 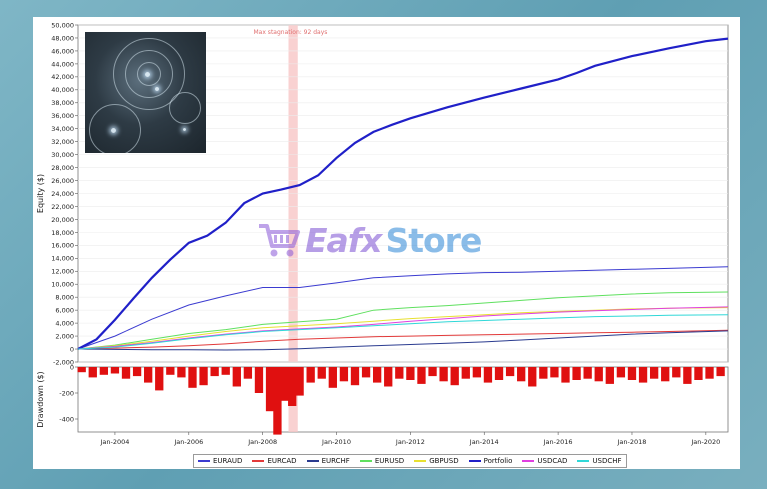 I want to click on equity-y-tick-label: 40,000, so click(x=62, y=90).